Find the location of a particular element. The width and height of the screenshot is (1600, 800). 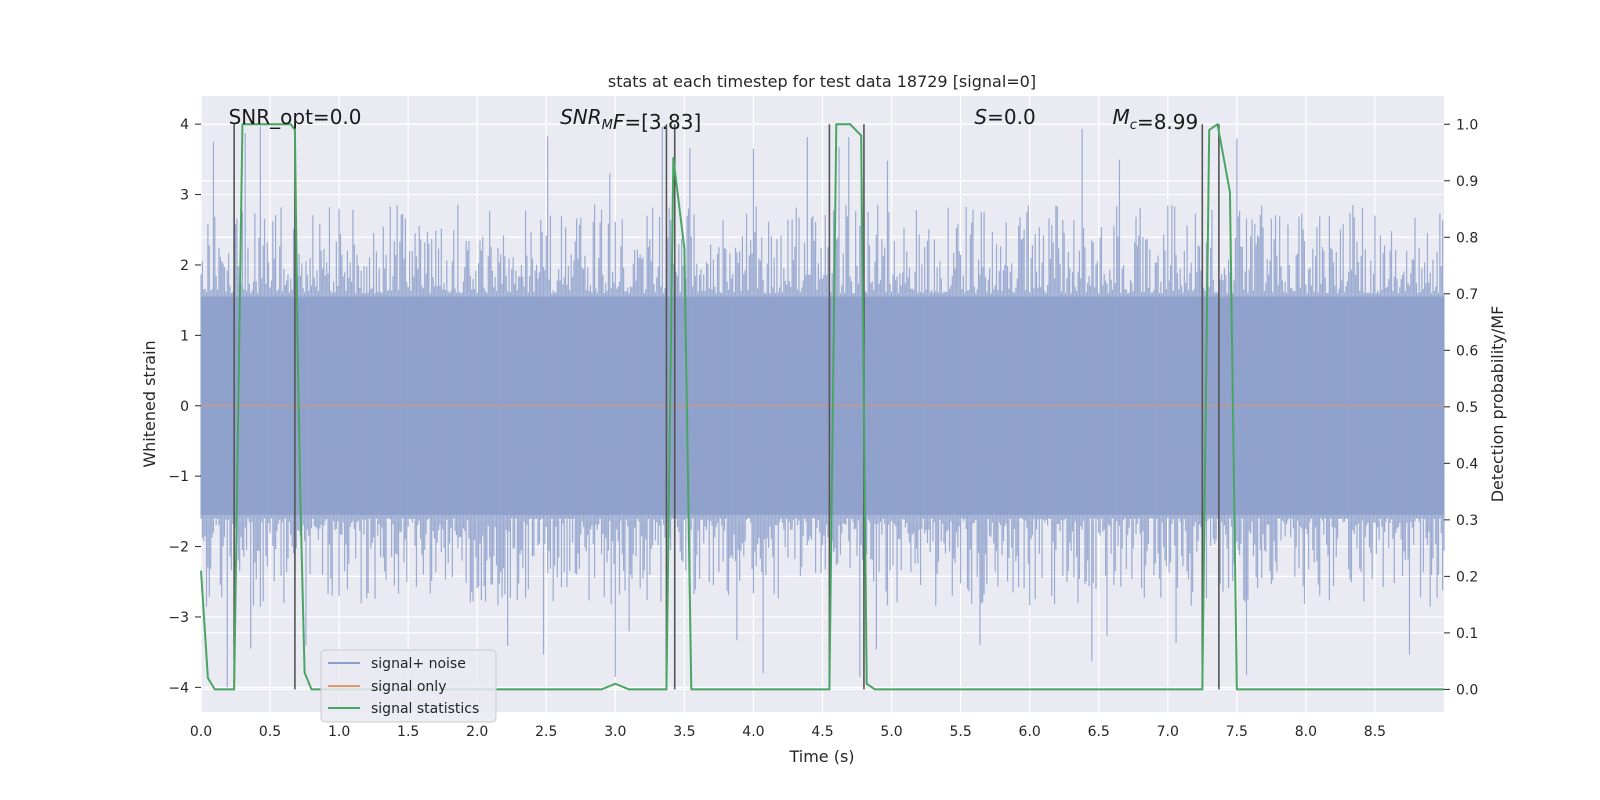

y-right-tick-6: 0.6 is located at coordinates (1467, 351).